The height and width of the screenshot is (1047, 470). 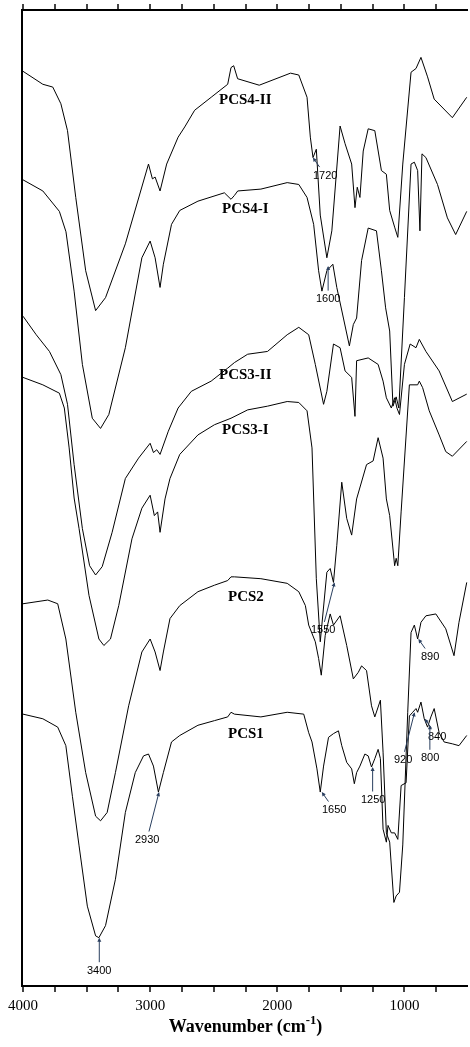 I want to click on x-tick-label: 3000, so click(x=150, y=1005).